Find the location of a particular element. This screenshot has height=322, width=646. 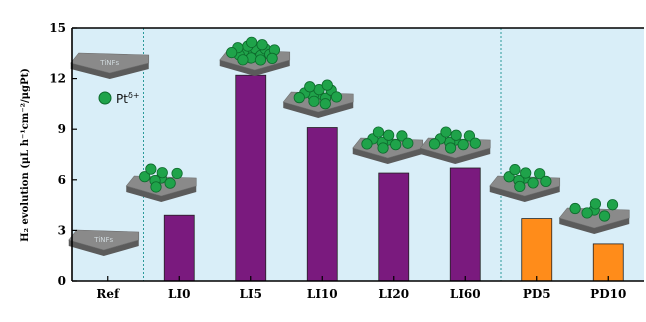

x-tick-label-li20: LI20 is located at coordinates (393, 294).